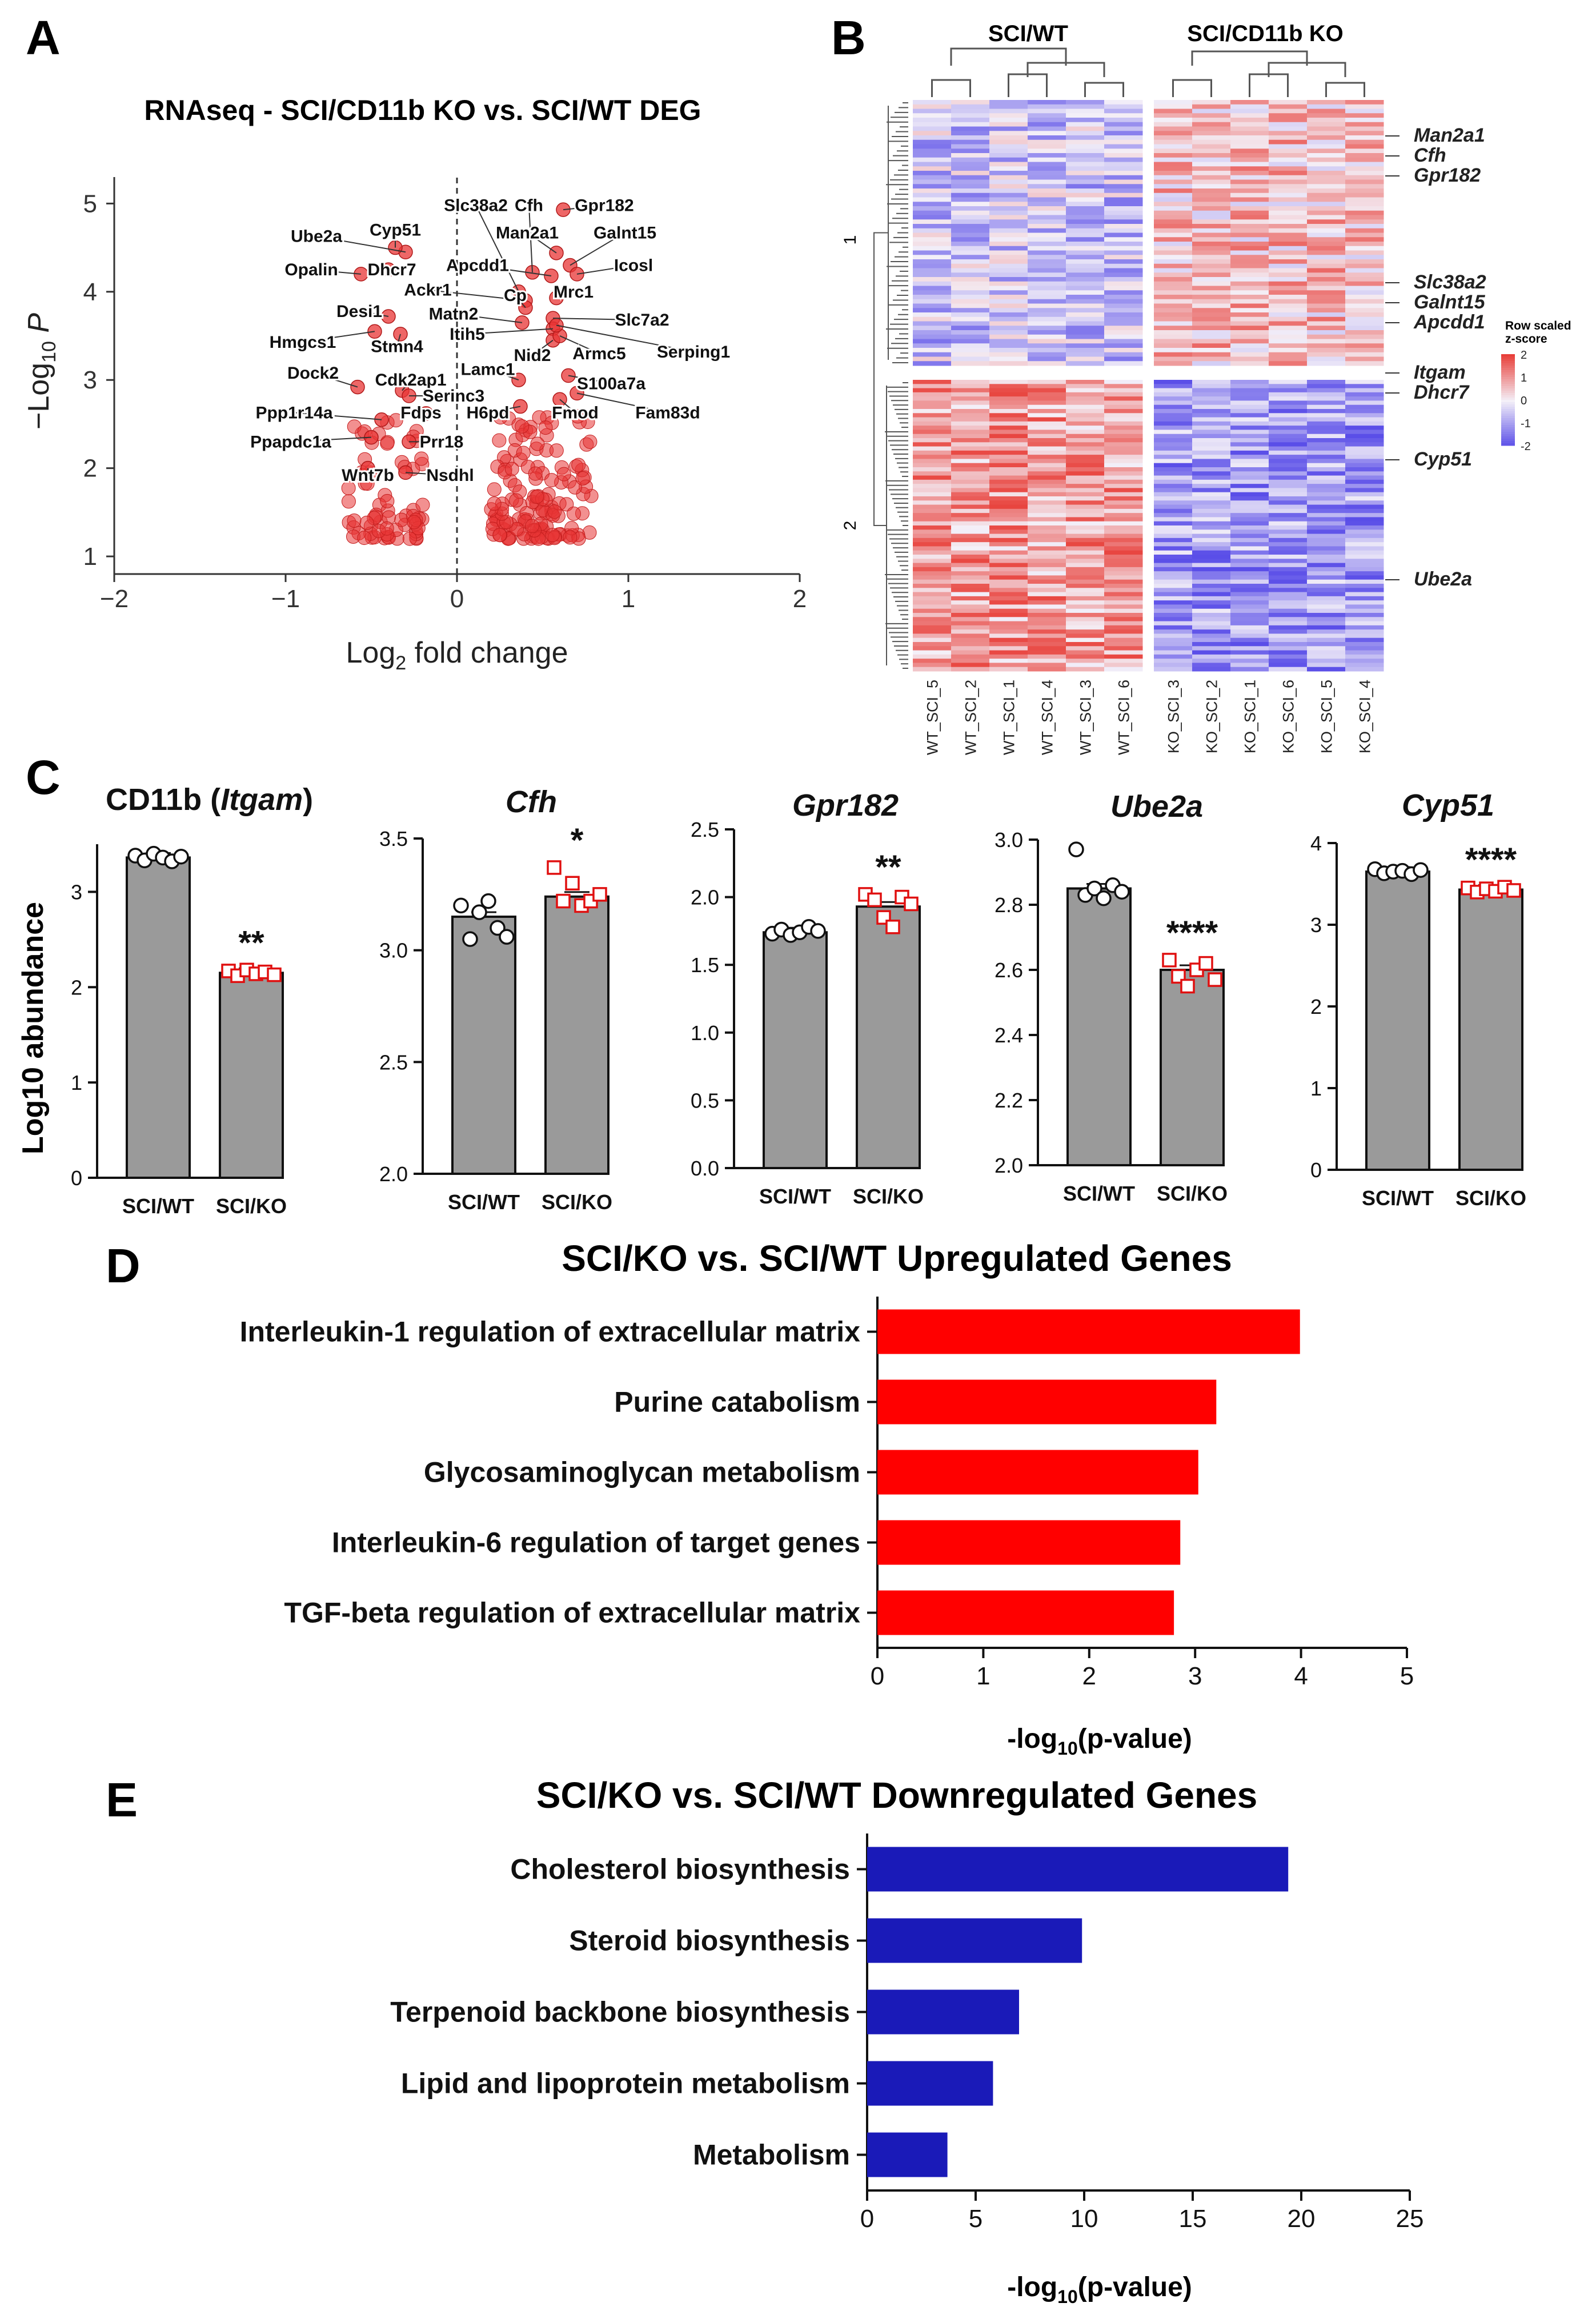 This screenshot has height=2315, width=1596. What do you see at coordinates (897, 1259) in the screenshot?
I see `up-title: SCI/KO vs. SCI/WT Upregulated Genes` at bounding box center [897, 1259].